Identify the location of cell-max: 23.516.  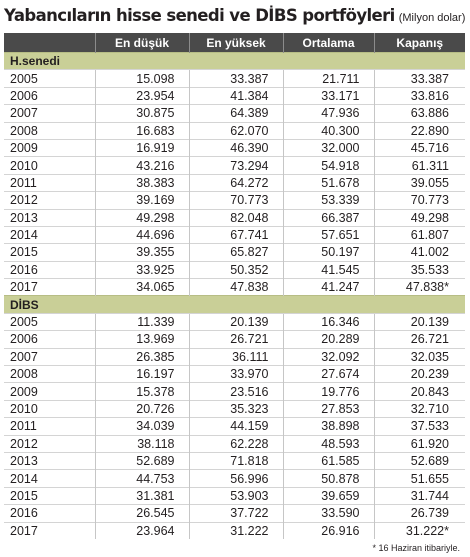
(235, 391).